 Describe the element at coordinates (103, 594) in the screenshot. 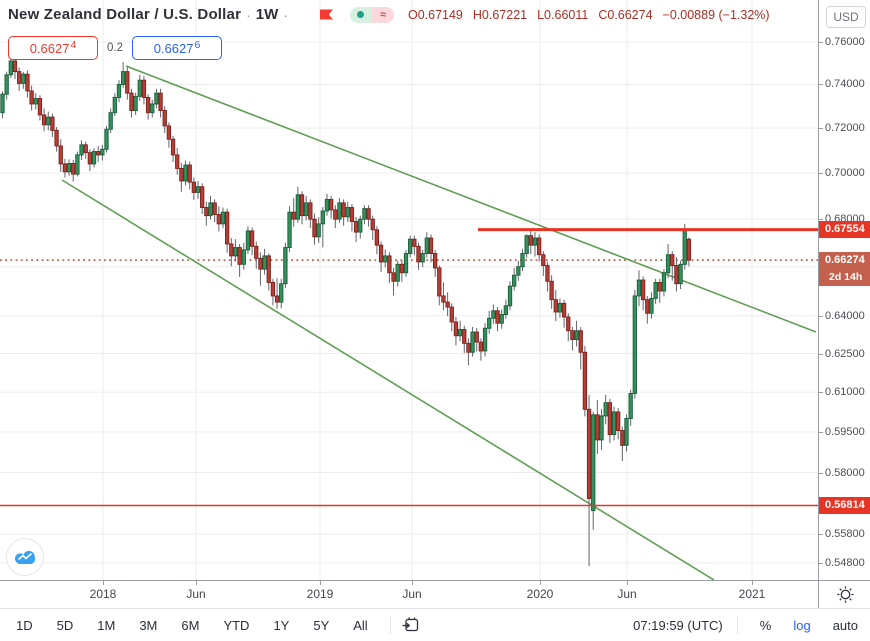

I see `time-tick-label: 2018` at that location.